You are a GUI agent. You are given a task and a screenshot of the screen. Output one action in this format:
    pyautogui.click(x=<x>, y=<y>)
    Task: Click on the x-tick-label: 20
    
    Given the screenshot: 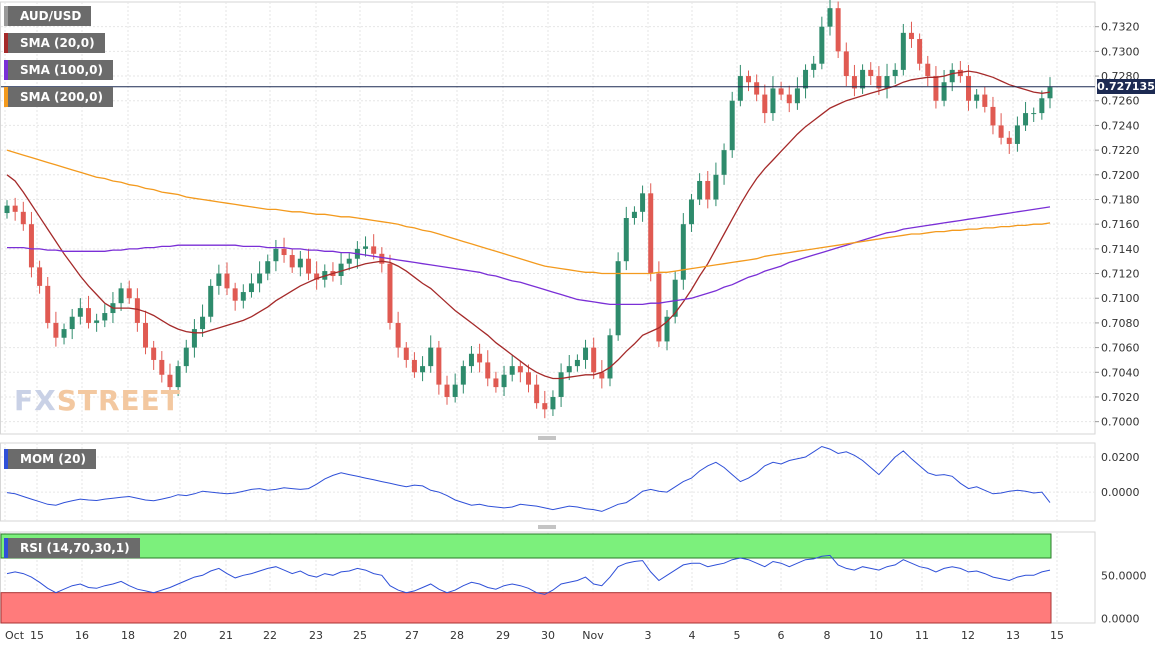 What is the action you would take?
    pyautogui.click(x=180, y=635)
    